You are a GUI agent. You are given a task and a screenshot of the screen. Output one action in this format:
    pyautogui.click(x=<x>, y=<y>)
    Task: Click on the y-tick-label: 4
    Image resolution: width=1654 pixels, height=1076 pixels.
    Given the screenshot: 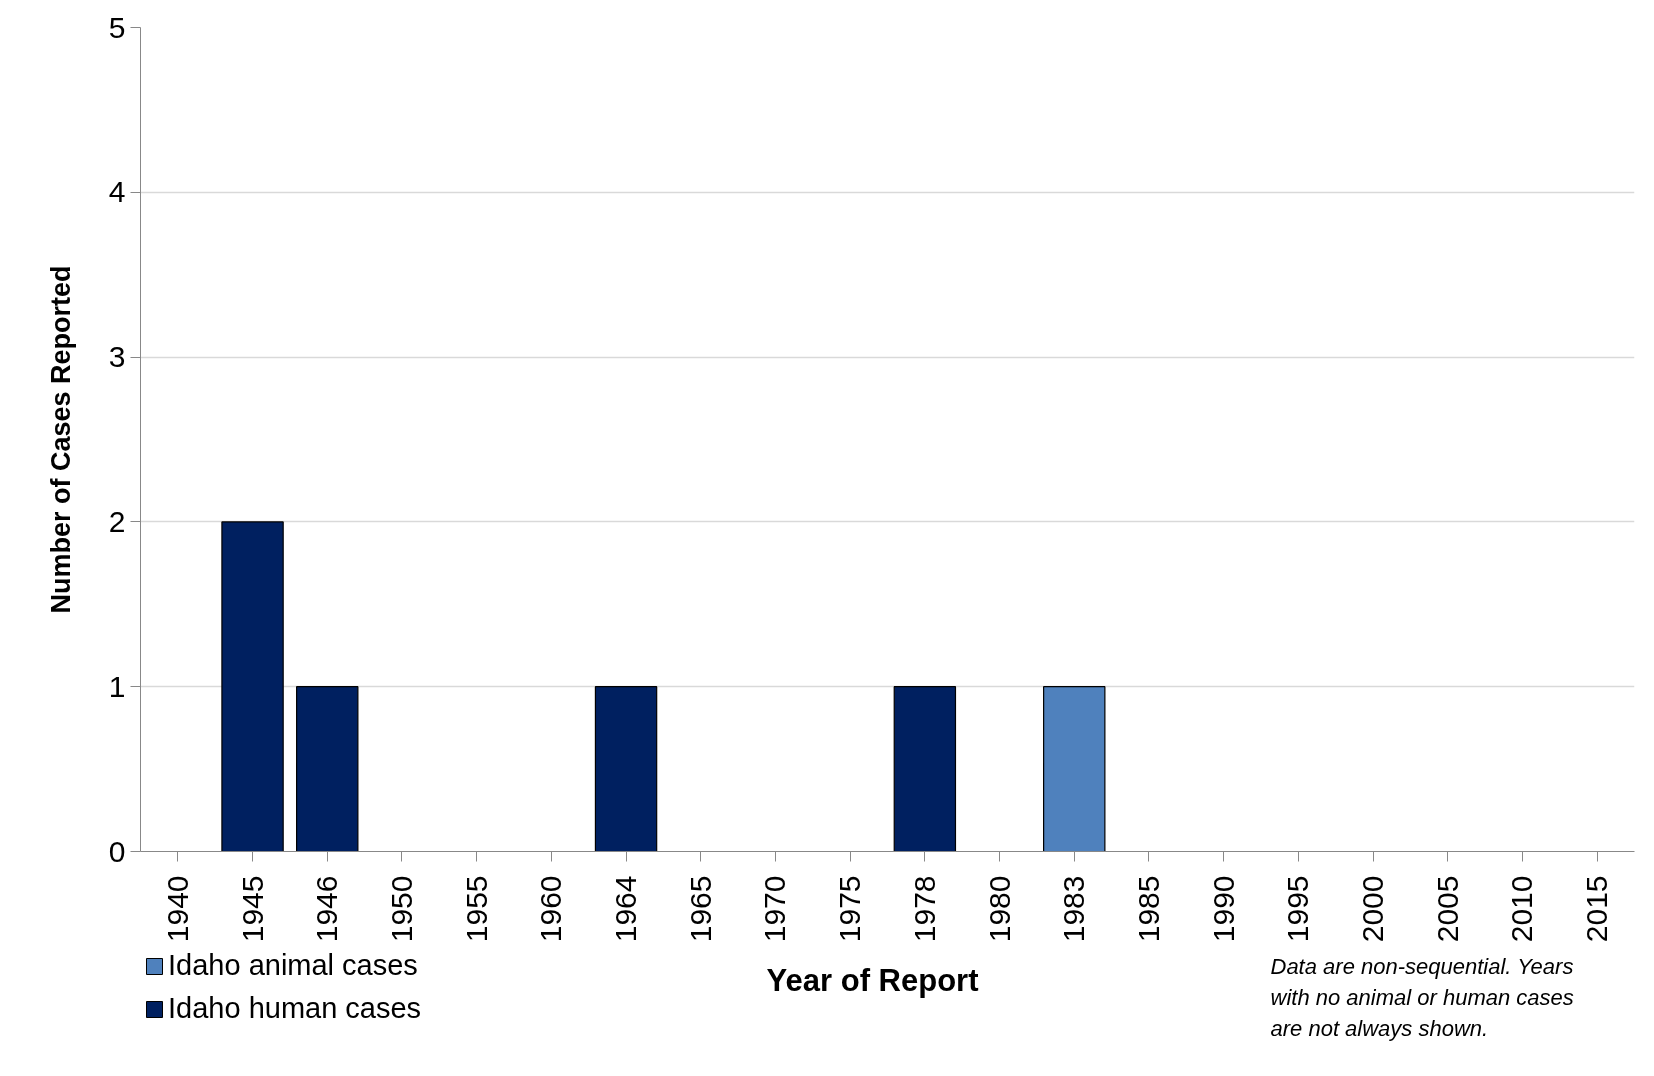 What is the action you would take?
    pyautogui.click(x=117, y=192)
    